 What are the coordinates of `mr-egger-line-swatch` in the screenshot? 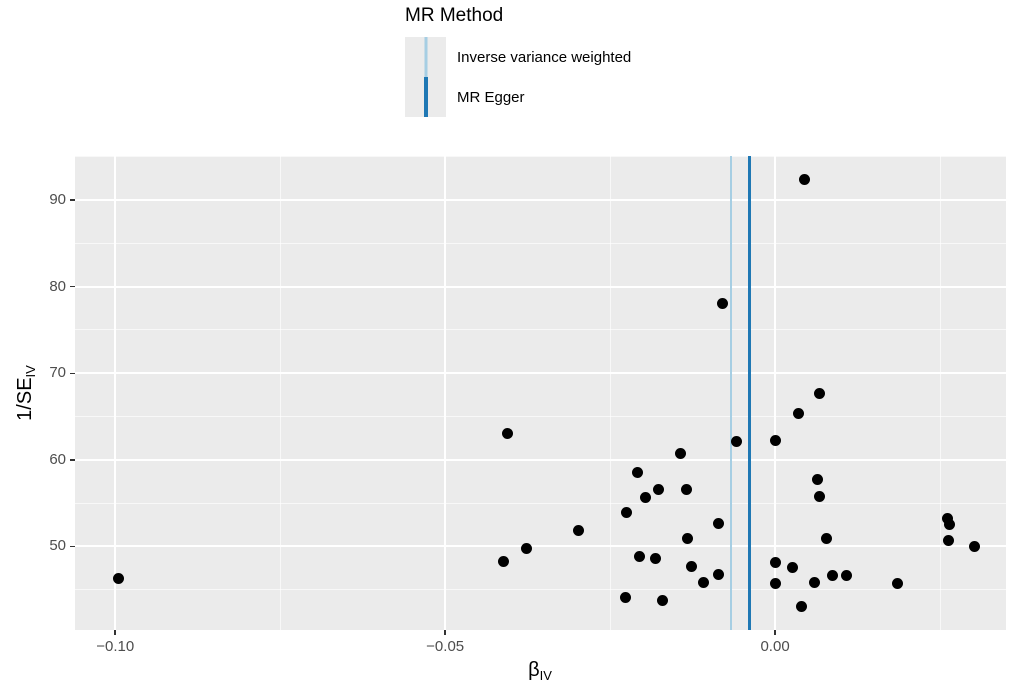 It's located at (425, 97).